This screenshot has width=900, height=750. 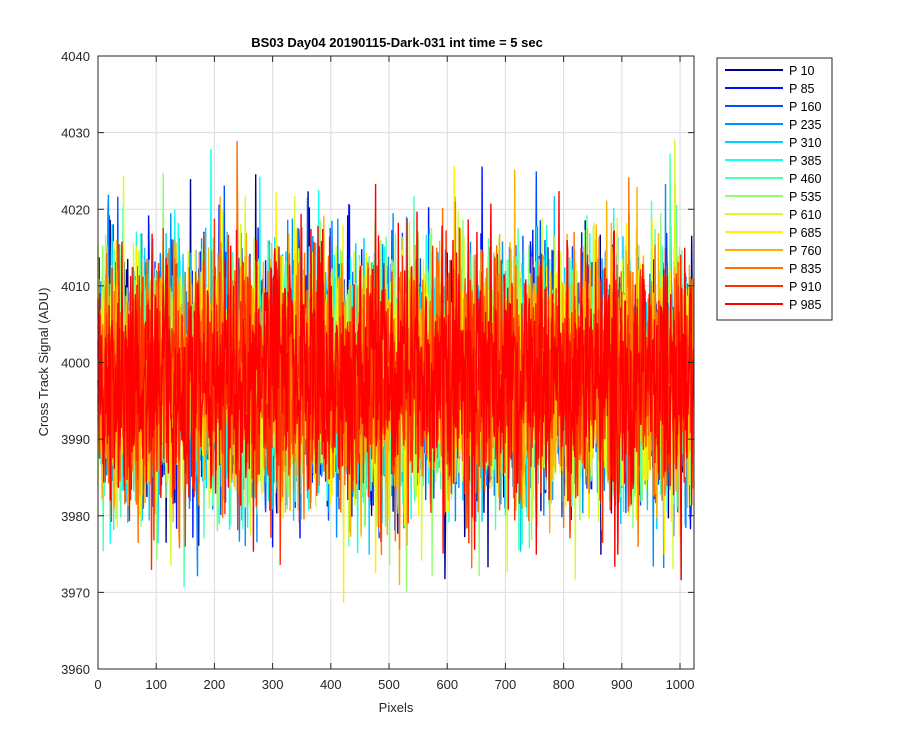 I want to click on y-tick-label: 4030, so click(x=75, y=133).